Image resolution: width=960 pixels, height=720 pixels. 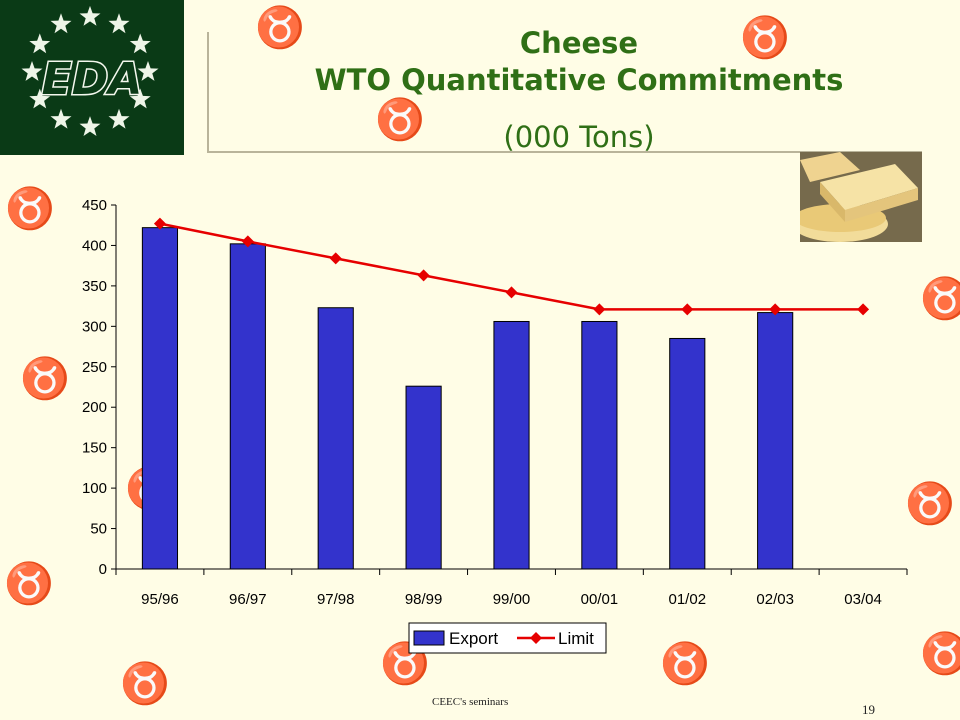 What do you see at coordinates (94, 448) in the screenshot?
I see `y-tick-label: 150` at bounding box center [94, 448].